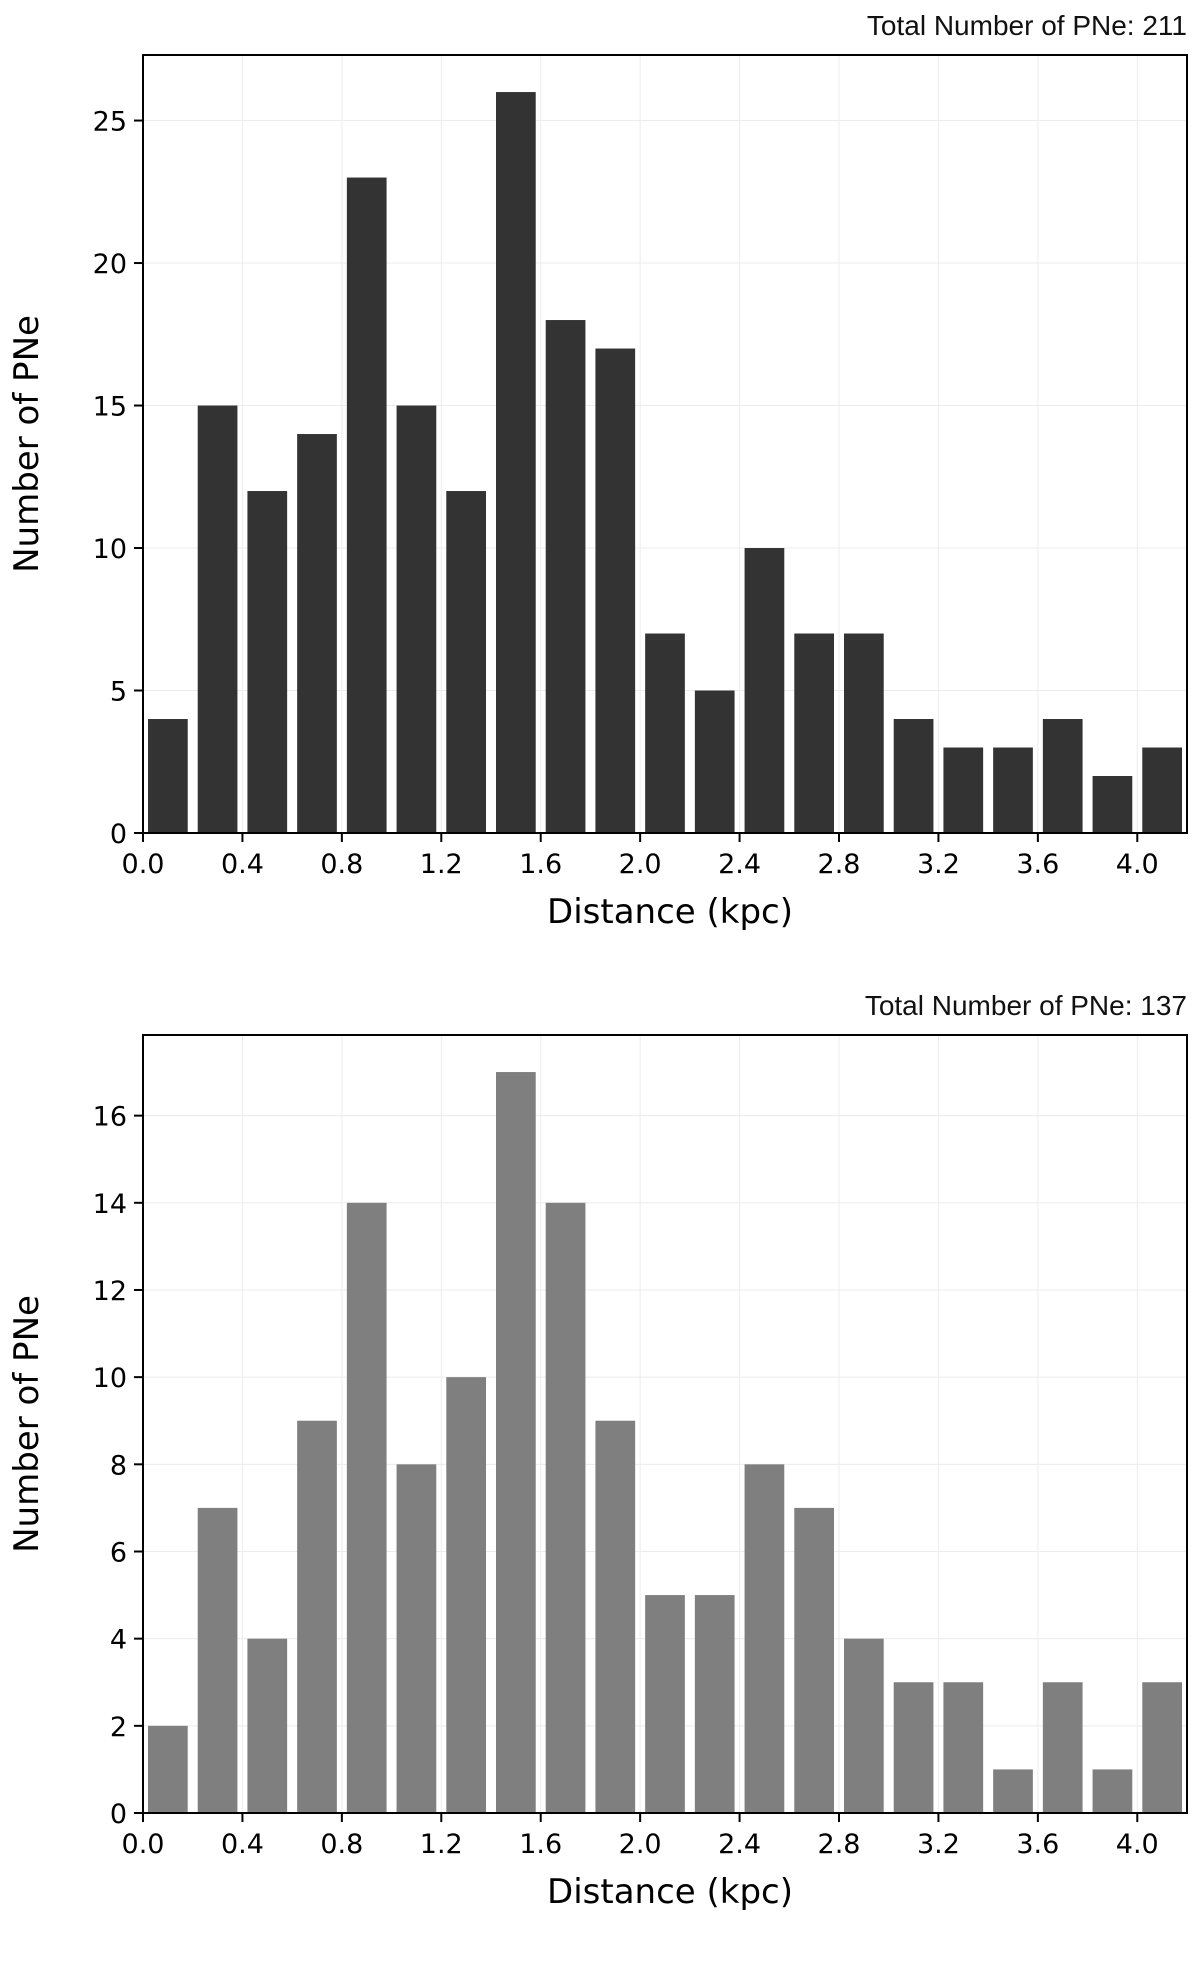  Describe the element at coordinates (118, 1640) in the screenshot. I see `chart-1-y-tick-label-2: 4` at that location.